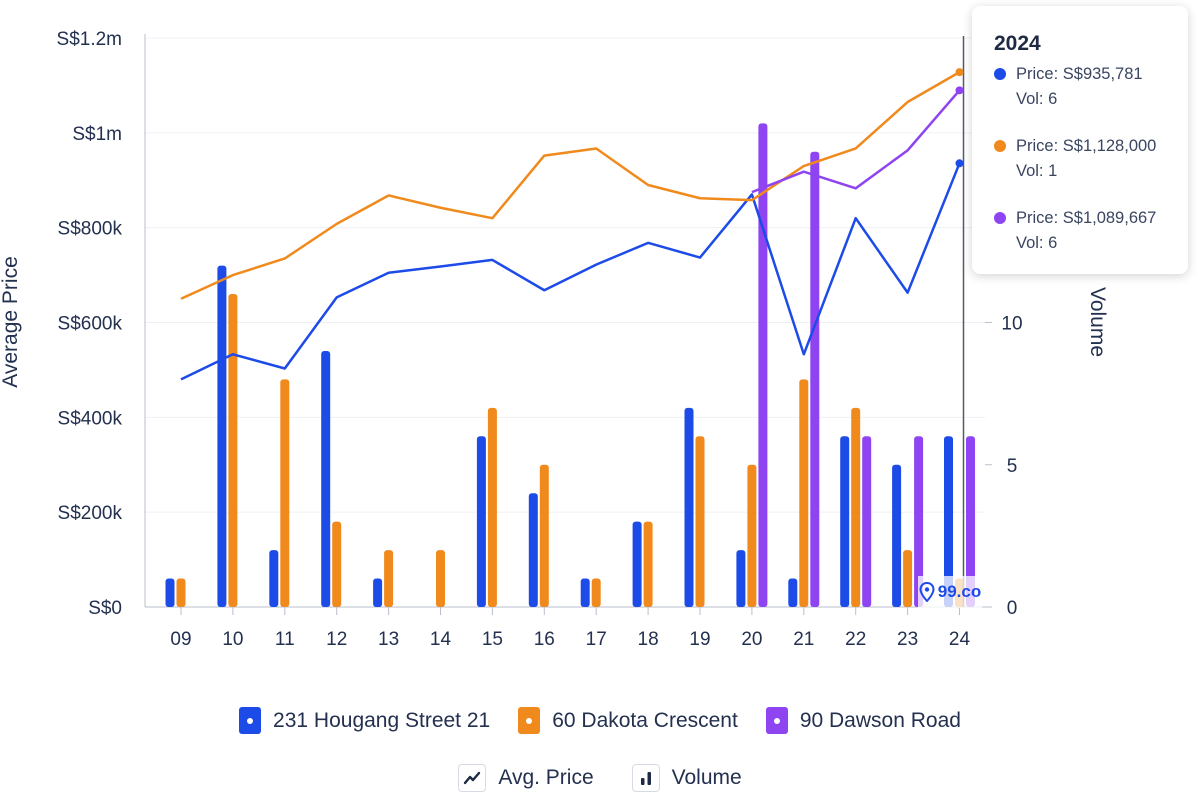 The image size is (1200, 799). Describe the element at coordinates (706, 777) in the screenshot. I see `legend-label: Volume` at that location.